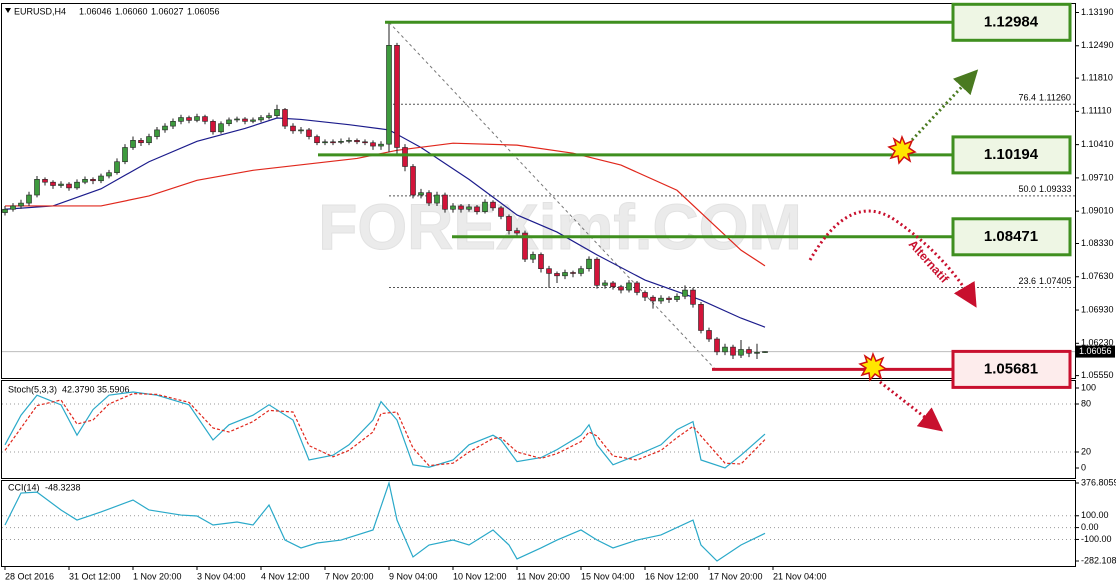 Image resolution: width=1116 pixels, height=588 pixels. What do you see at coordinates (413, 576) in the screenshot?
I see `x-tick-label: 9 Nov 04:00` at bounding box center [413, 576].